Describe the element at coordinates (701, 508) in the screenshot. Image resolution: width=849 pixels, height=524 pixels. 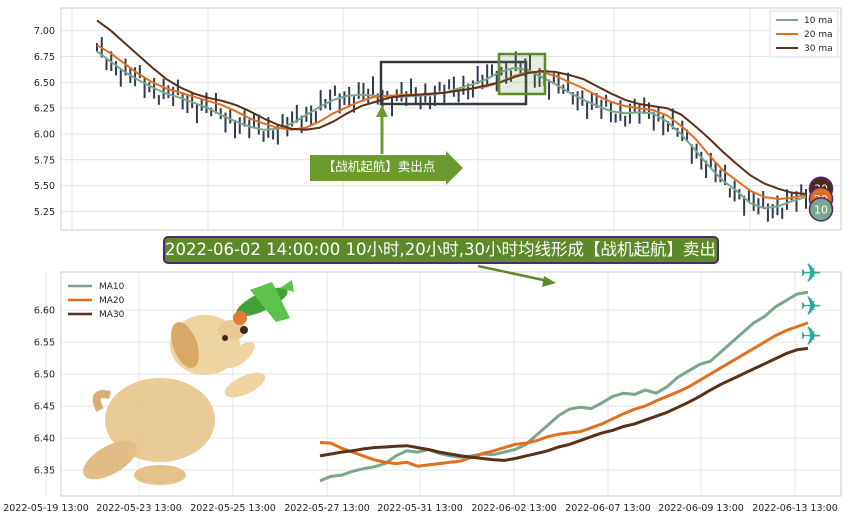
I see `bottom-x-tick: 2022-06-09 13:00` at that location.